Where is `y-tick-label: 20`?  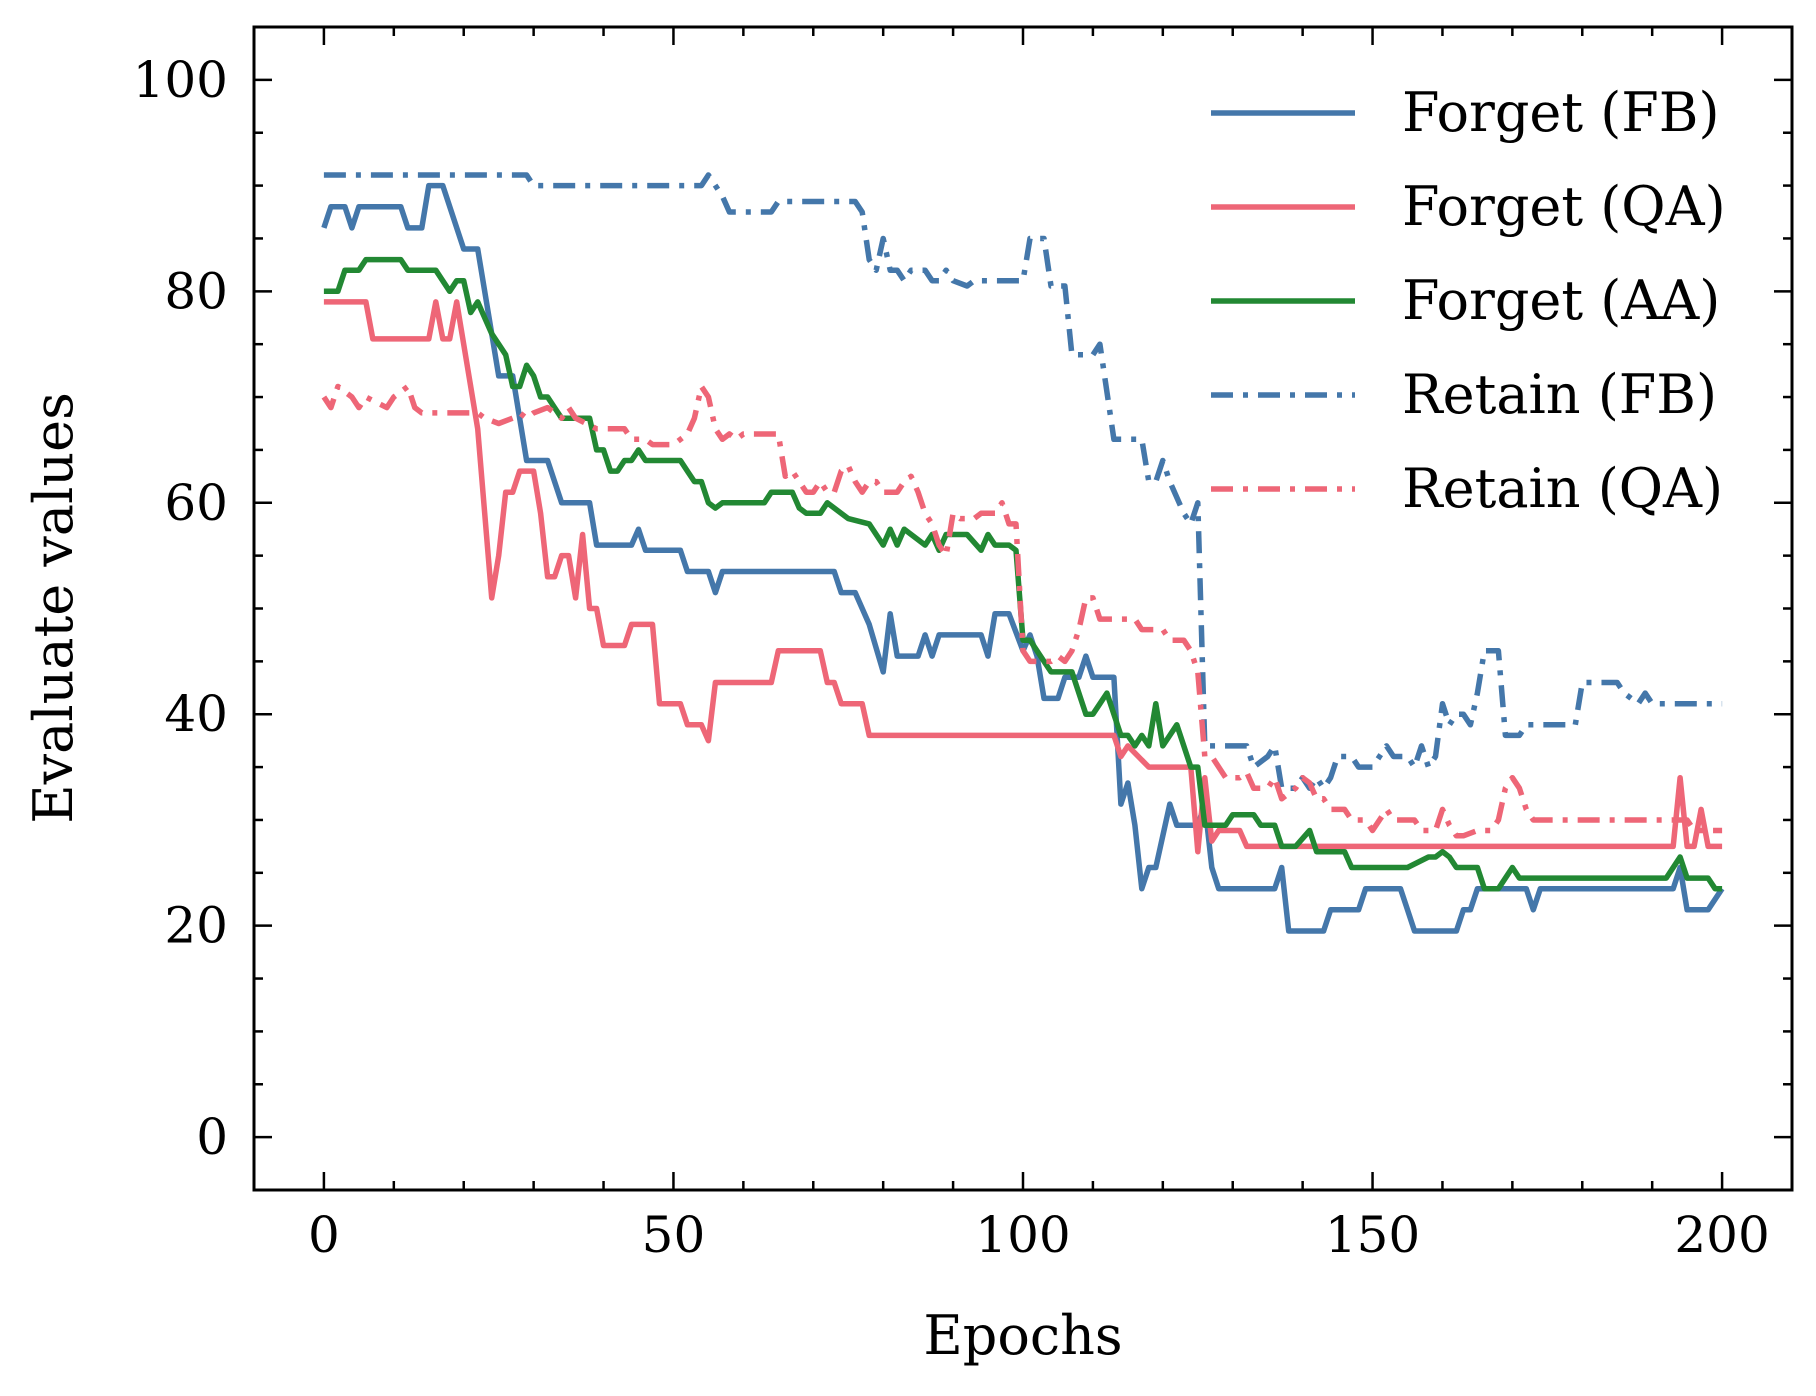 y-tick-label: 20 is located at coordinates (196, 926).